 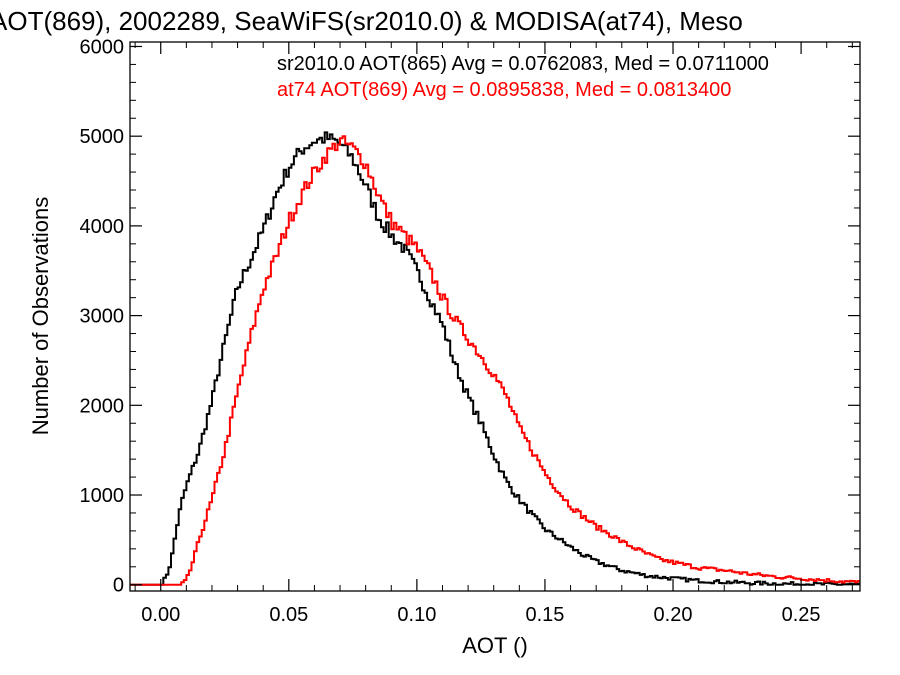 I want to click on y-tick-label: 6000, so click(x=102, y=47).